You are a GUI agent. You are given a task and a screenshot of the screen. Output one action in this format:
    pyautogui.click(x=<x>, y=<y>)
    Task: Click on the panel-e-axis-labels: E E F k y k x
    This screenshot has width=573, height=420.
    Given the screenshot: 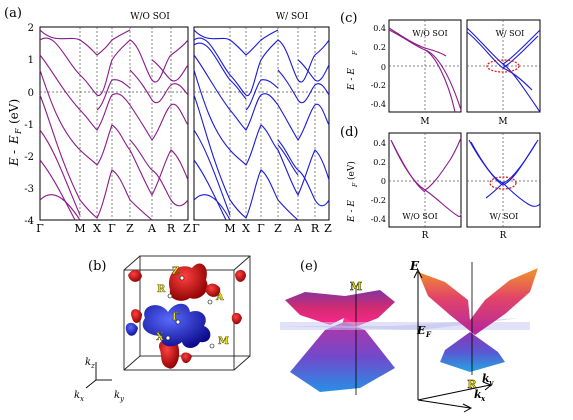 What is the action you would take?
    pyautogui.click(x=451, y=331)
    